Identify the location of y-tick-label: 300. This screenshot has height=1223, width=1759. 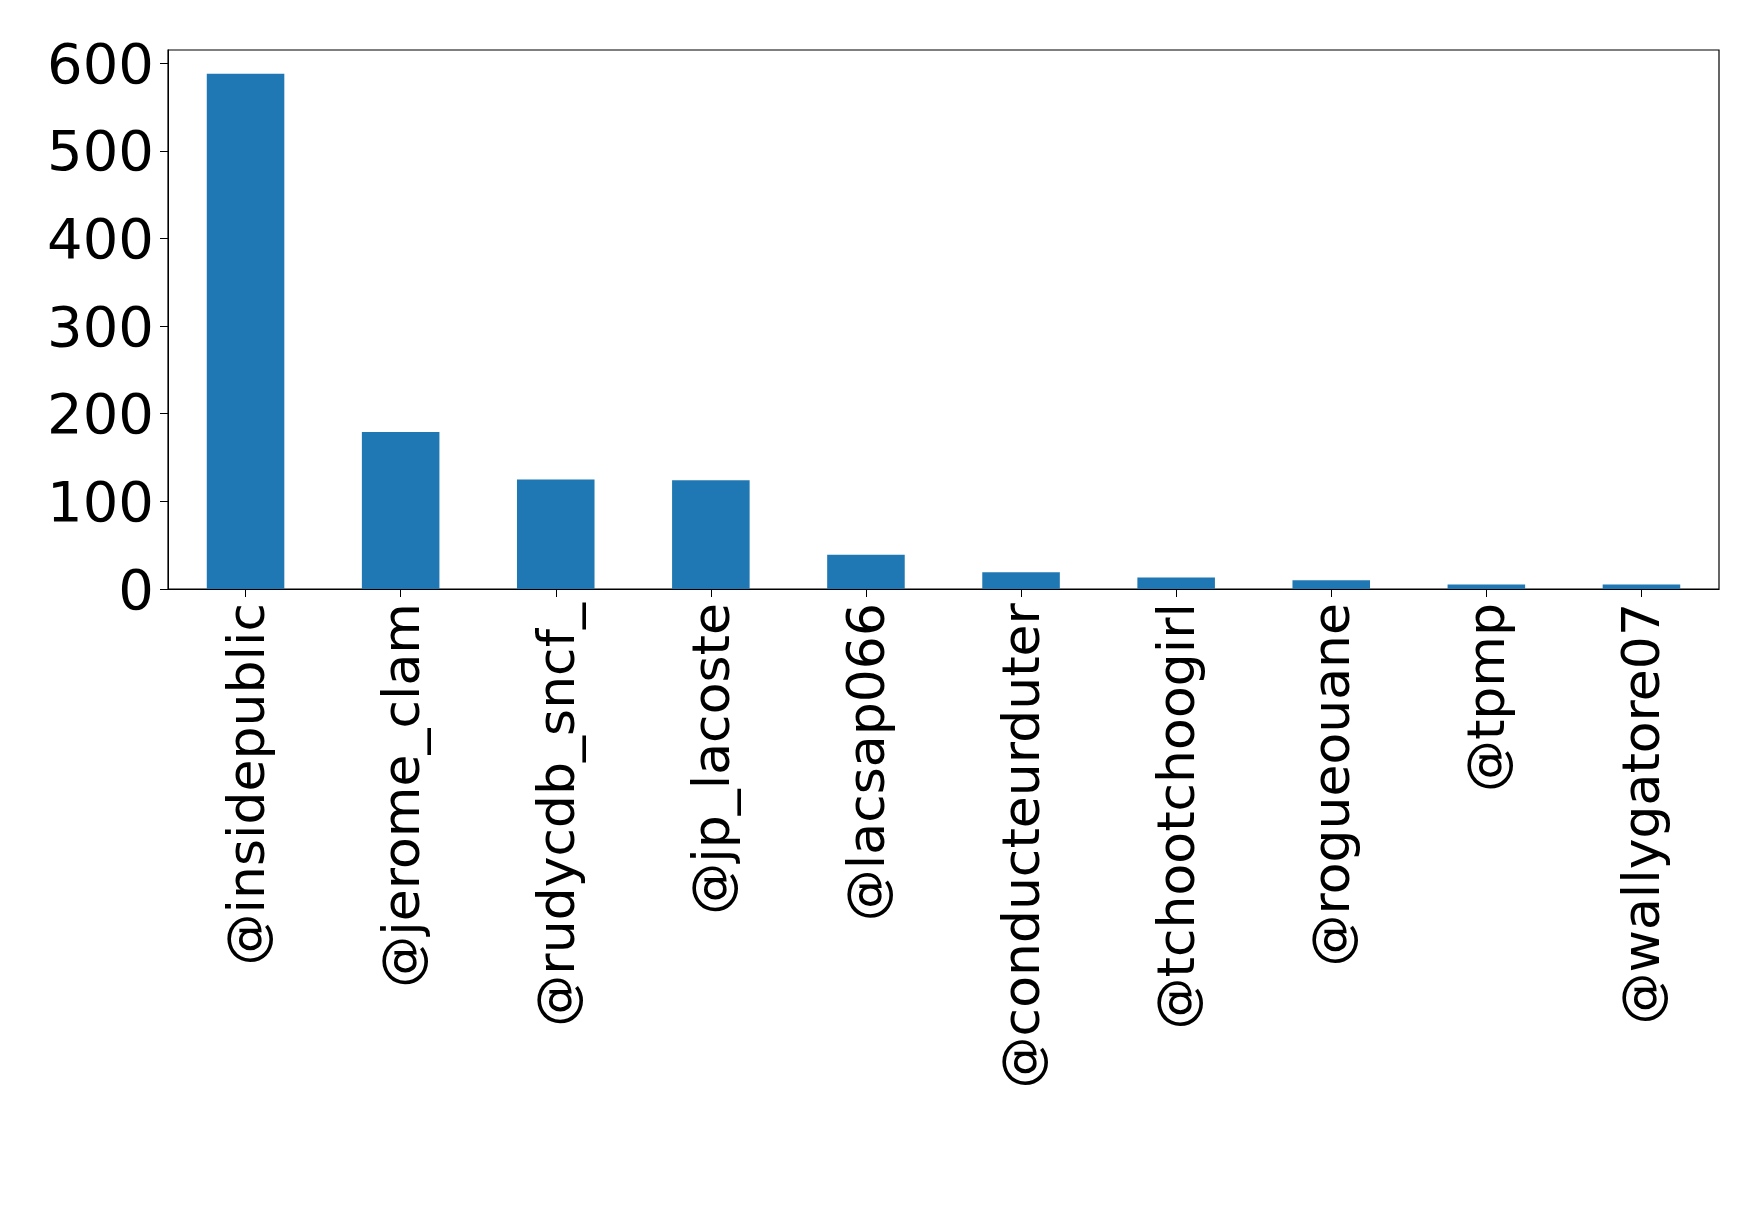
(100, 326).